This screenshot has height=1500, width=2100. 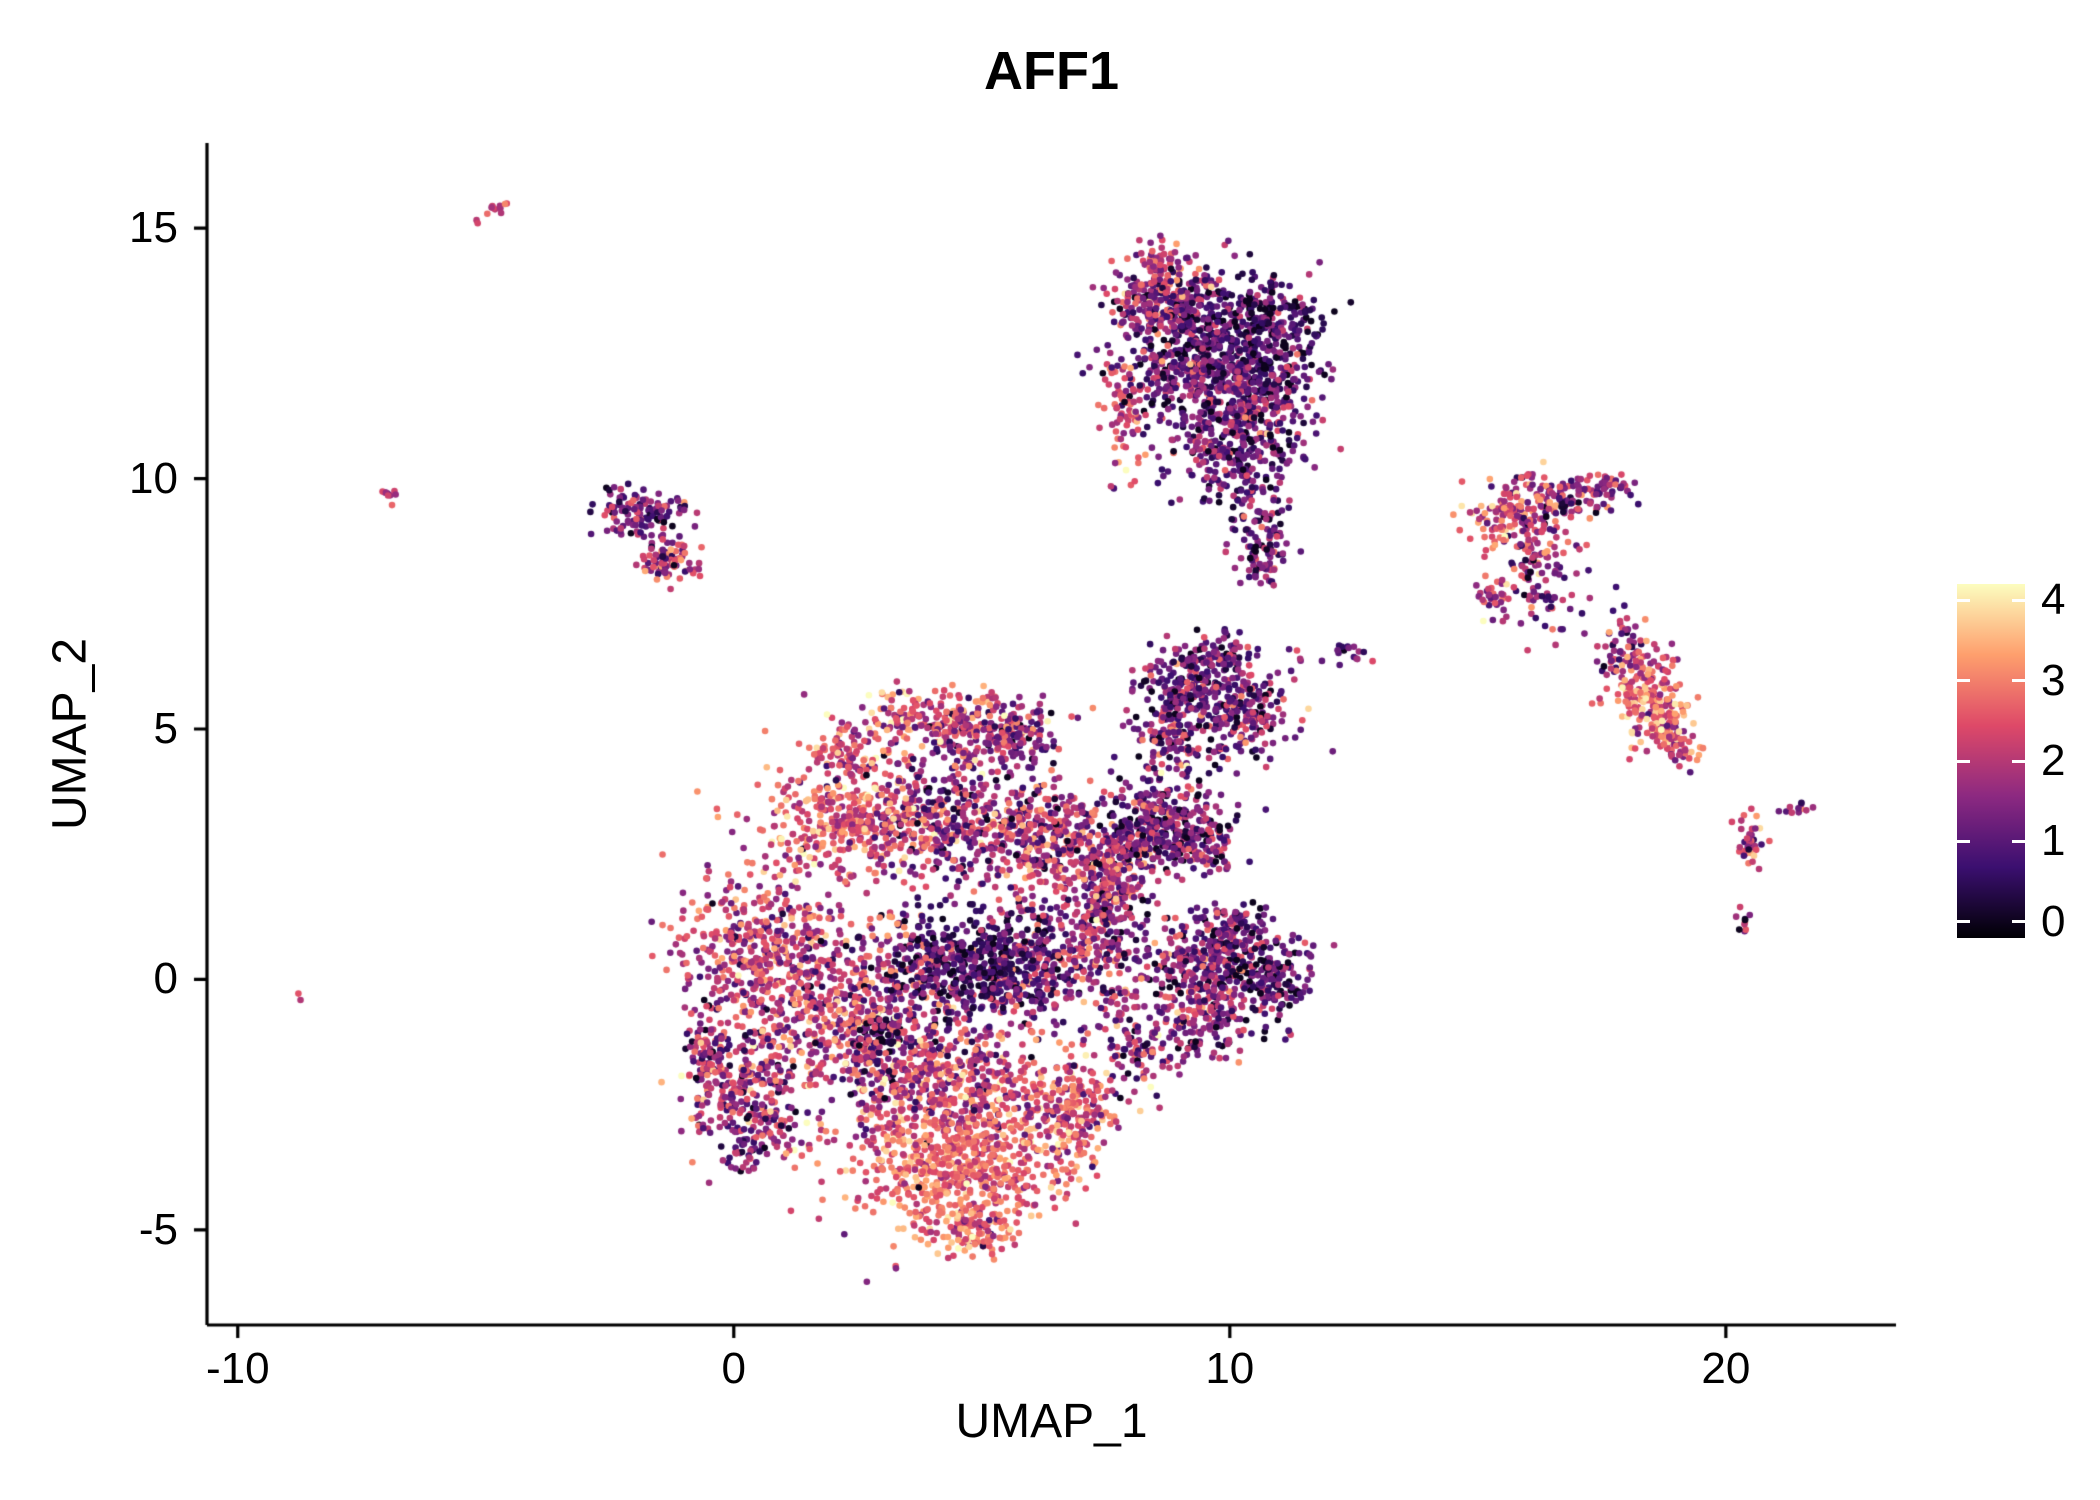 I want to click on colorbar-legend: 0 1 2 3 4, so click(x=2011, y=760).